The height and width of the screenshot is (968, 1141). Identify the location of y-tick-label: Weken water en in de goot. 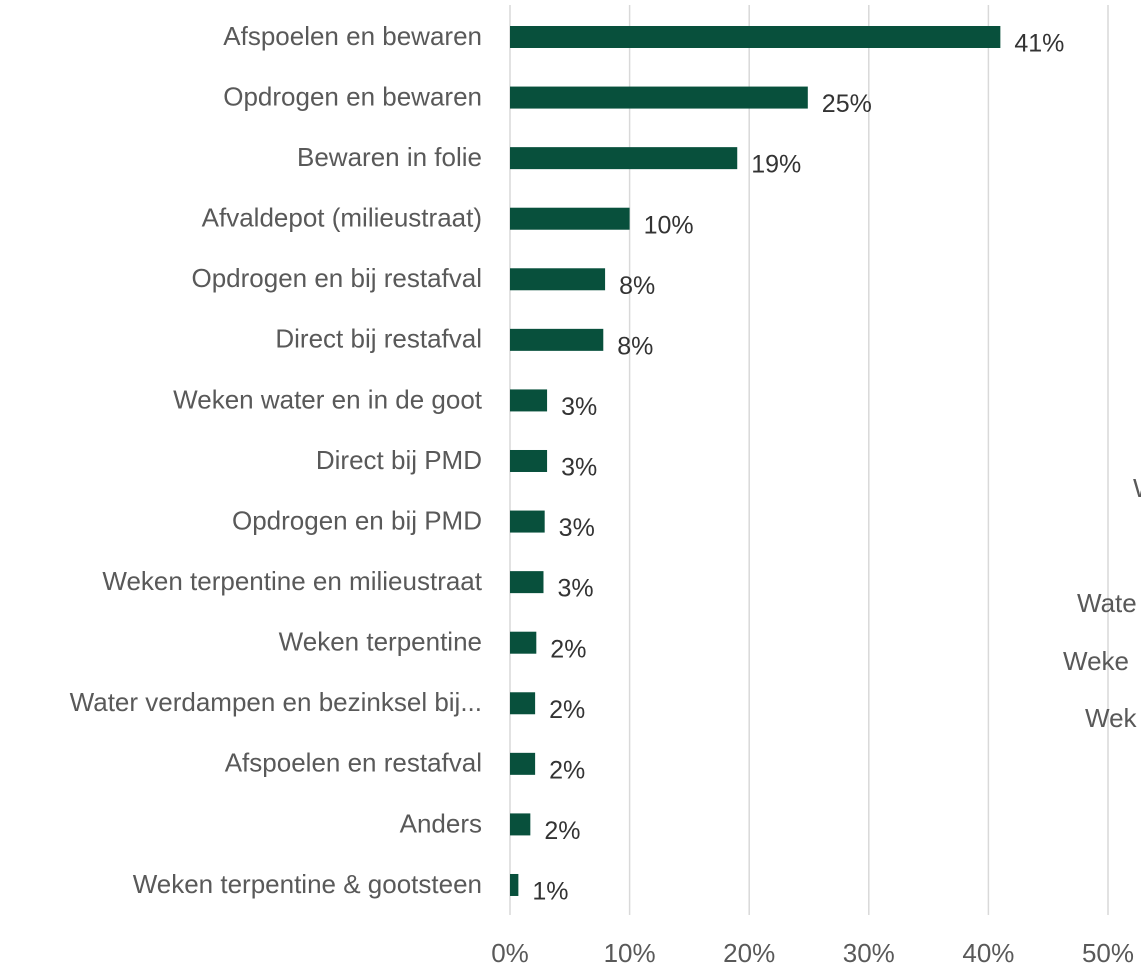
(328, 399).